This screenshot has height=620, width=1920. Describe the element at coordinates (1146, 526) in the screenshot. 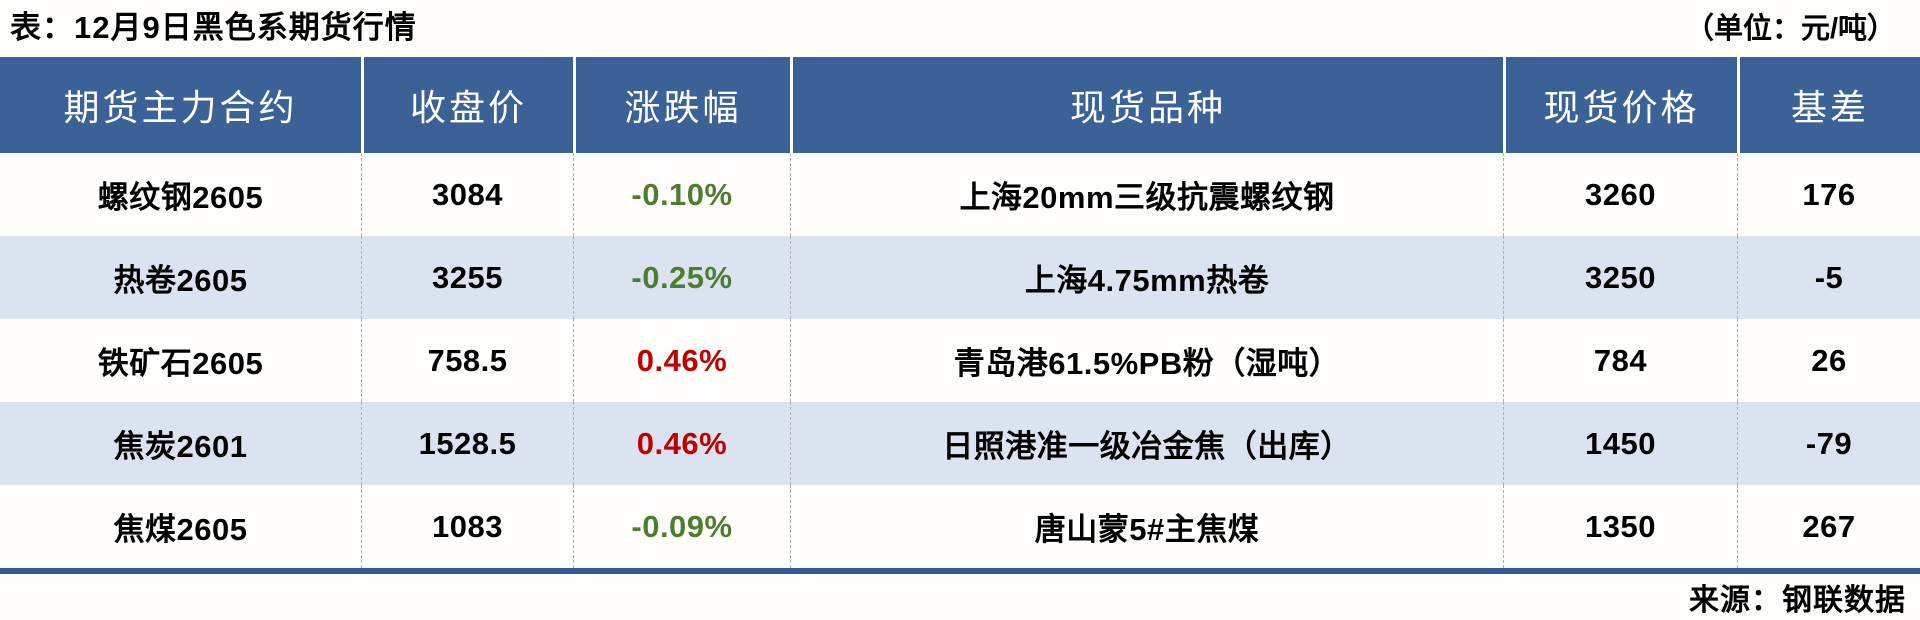

I see `cell-spot: 唐山蒙5#主焦煤` at that location.